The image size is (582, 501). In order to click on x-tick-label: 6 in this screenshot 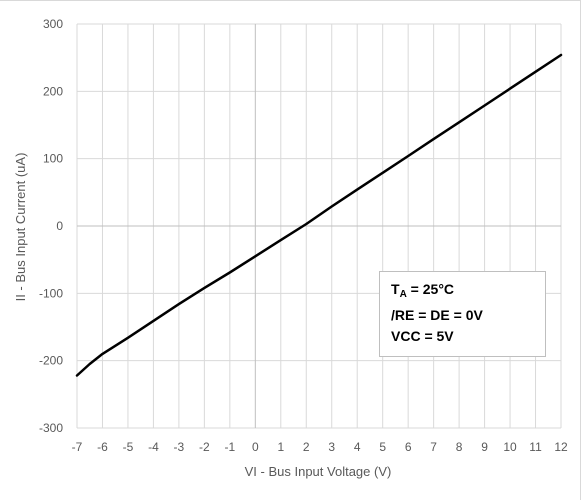, I will do `click(408, 447)`.